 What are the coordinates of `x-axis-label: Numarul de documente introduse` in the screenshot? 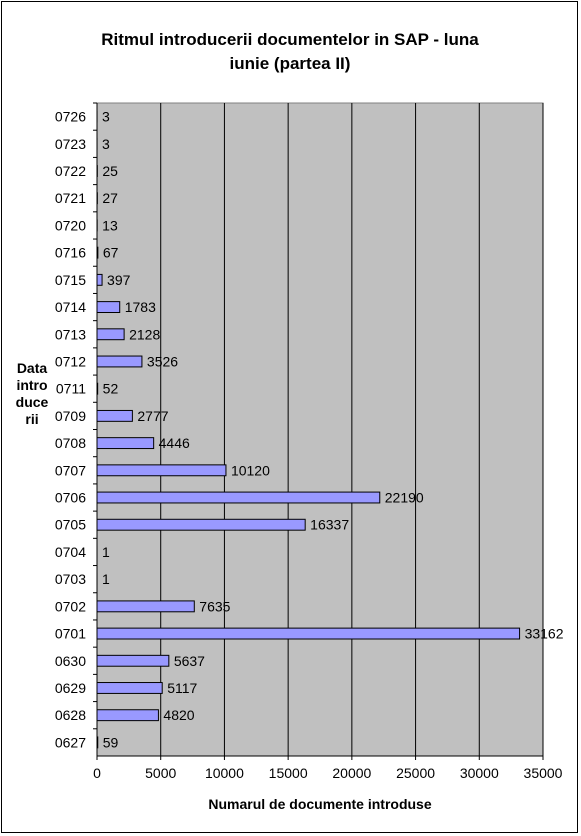 It's located at (320, 804).